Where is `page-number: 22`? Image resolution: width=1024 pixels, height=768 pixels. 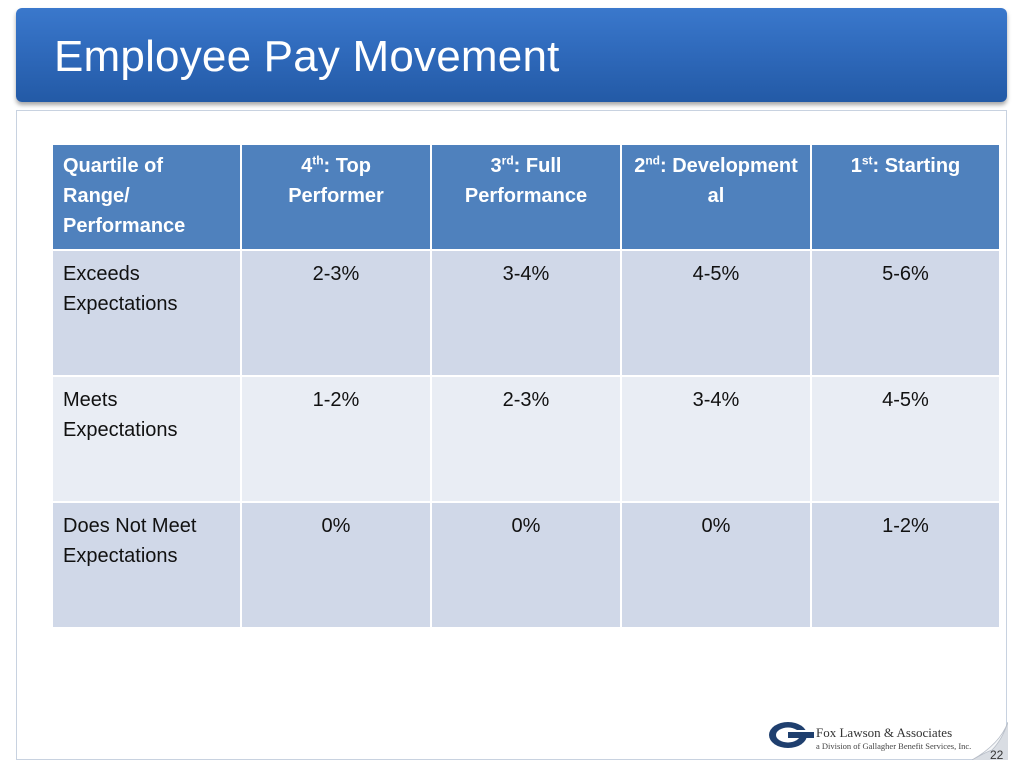
page-number: 22 is located at coordinates (997, 755).